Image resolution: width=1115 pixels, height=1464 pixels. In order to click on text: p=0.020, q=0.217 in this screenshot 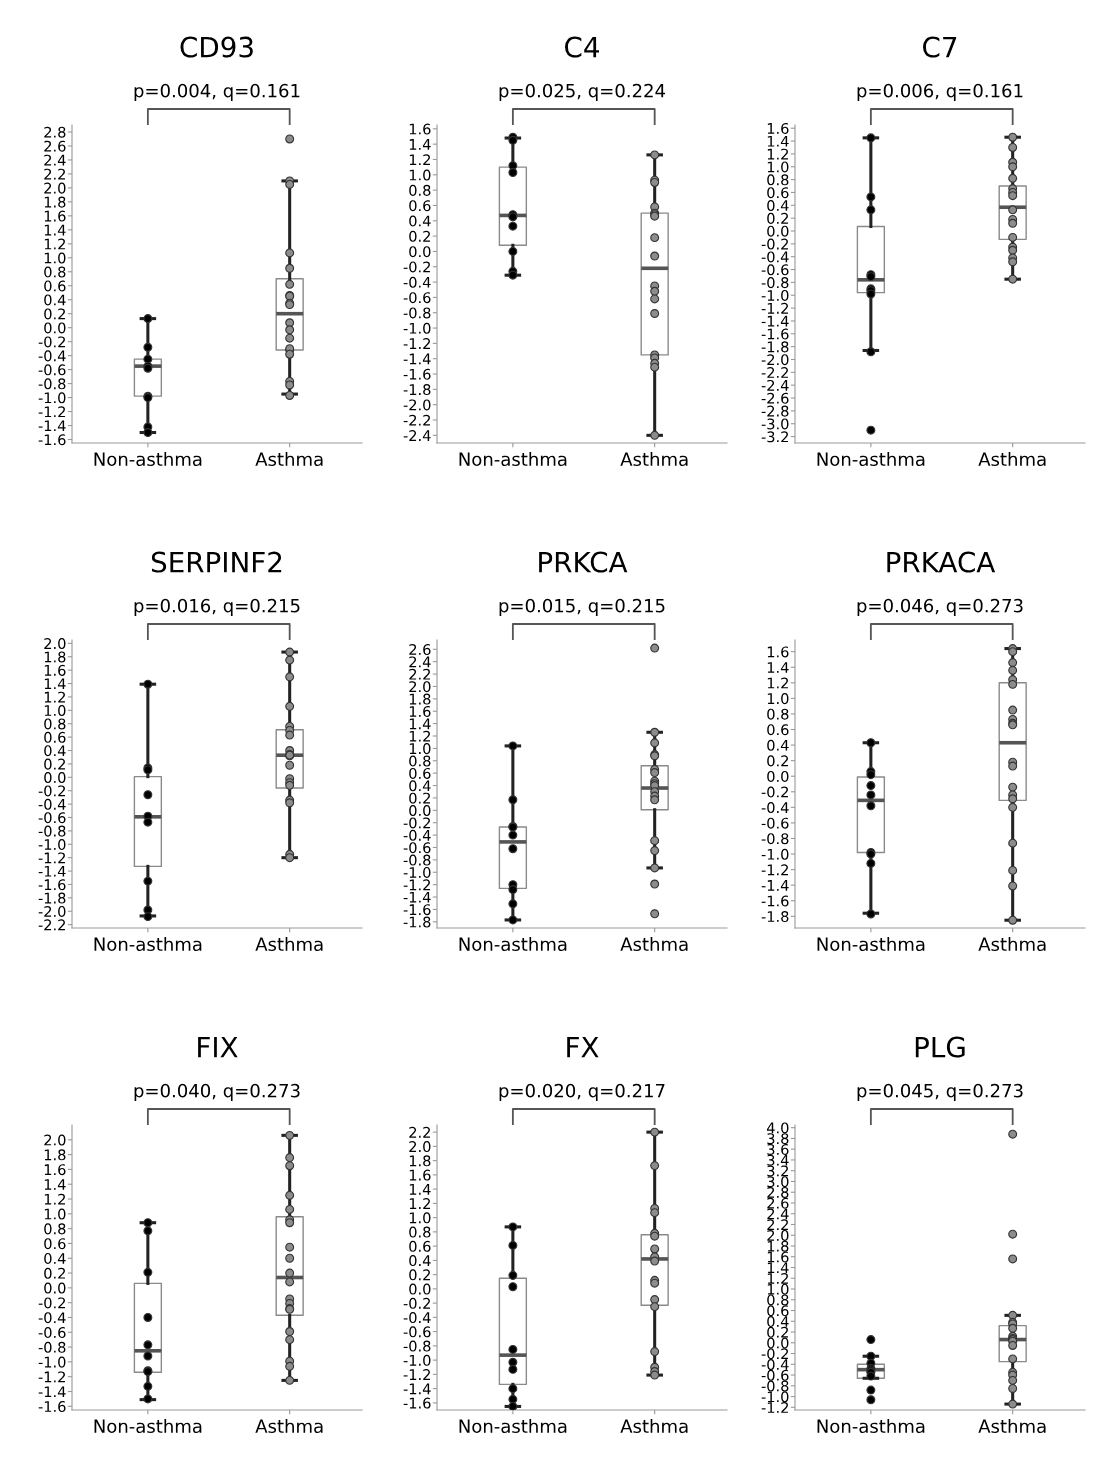, I will do `click(582, 1092)`.